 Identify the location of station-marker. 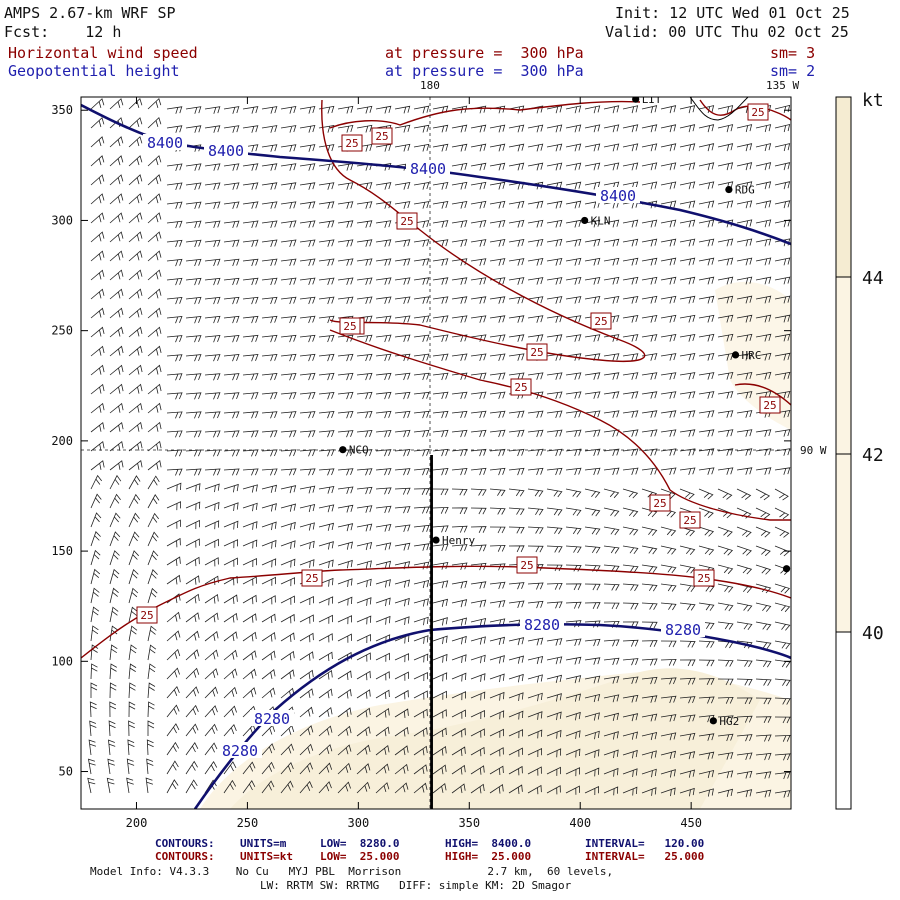
(636, 100).